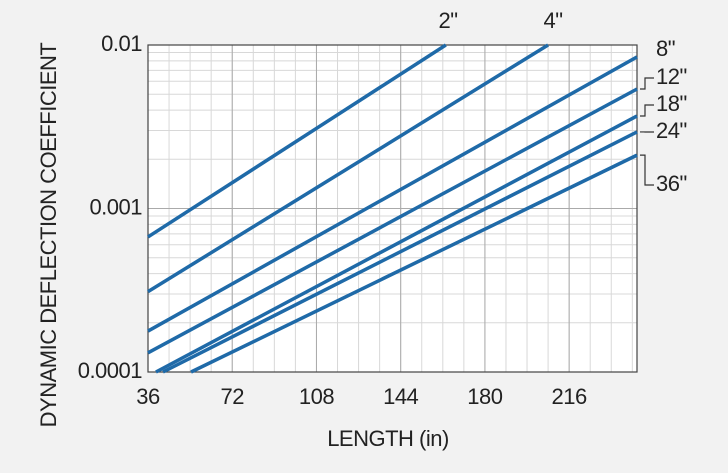 The width and height of the screenshot is (728, 473). What do you see at coordinates (671, 183) in the screenshot?
I see `series-label: 36"` at bounding box center [671, 183].